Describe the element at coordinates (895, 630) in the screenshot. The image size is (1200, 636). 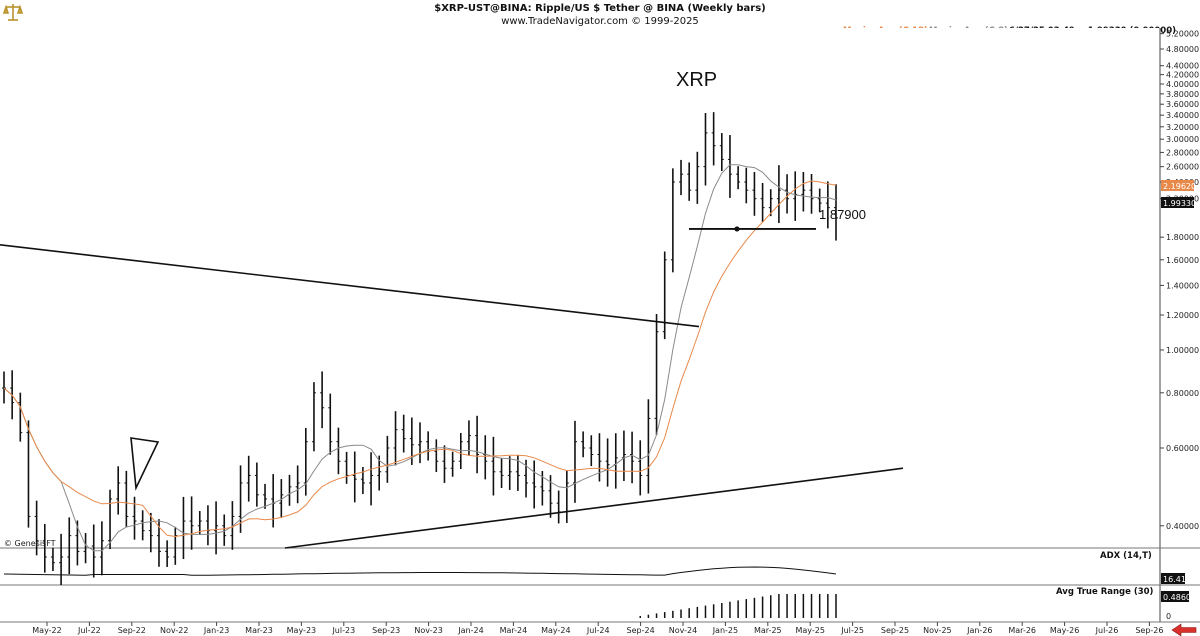
I see `time-tick-label: Sep-25` at that location.